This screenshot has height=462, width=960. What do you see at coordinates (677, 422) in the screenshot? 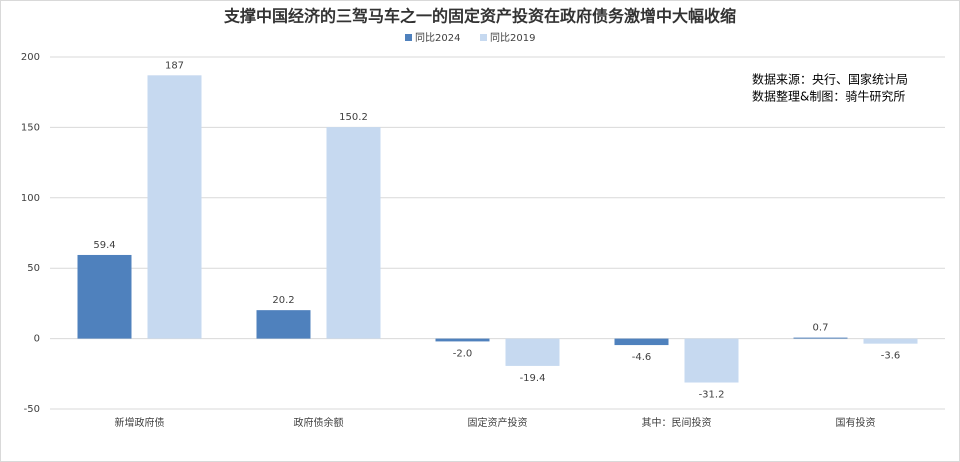
I see `x-tick-label: 其中：民间投资` at bounding box center [677, 422].